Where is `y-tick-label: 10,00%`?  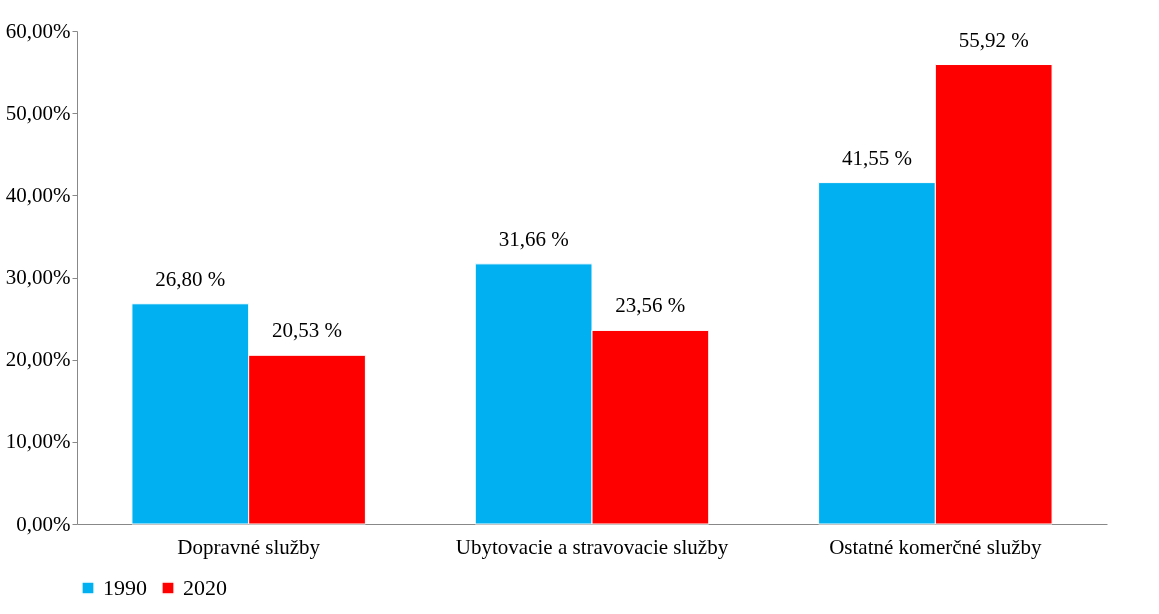
y-tick-label: 10,00% is located at coordinates (38, 441).